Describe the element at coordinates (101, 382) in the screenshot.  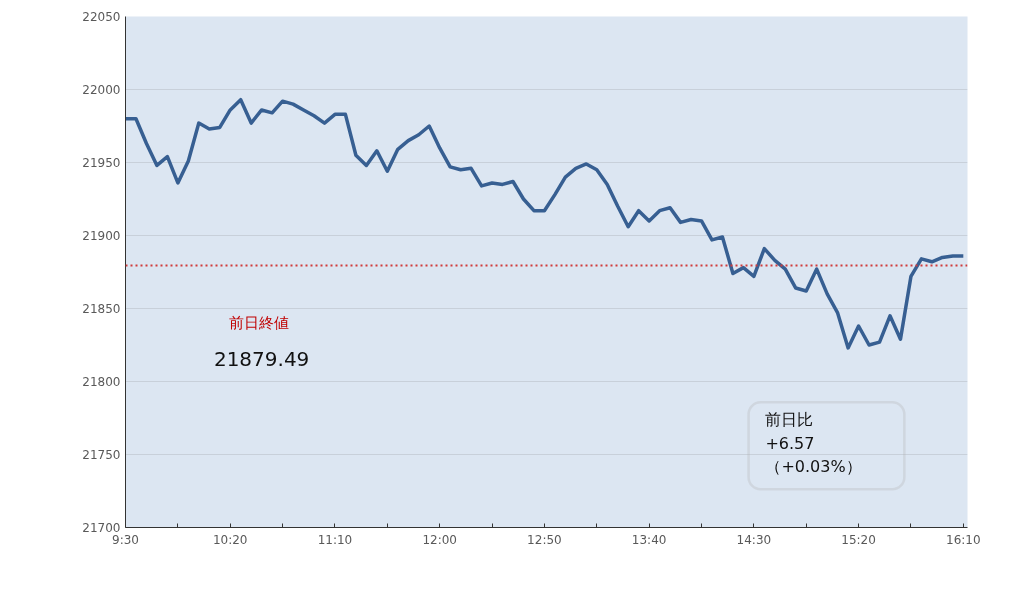
I see `y-tick-label: 21800` at that location.